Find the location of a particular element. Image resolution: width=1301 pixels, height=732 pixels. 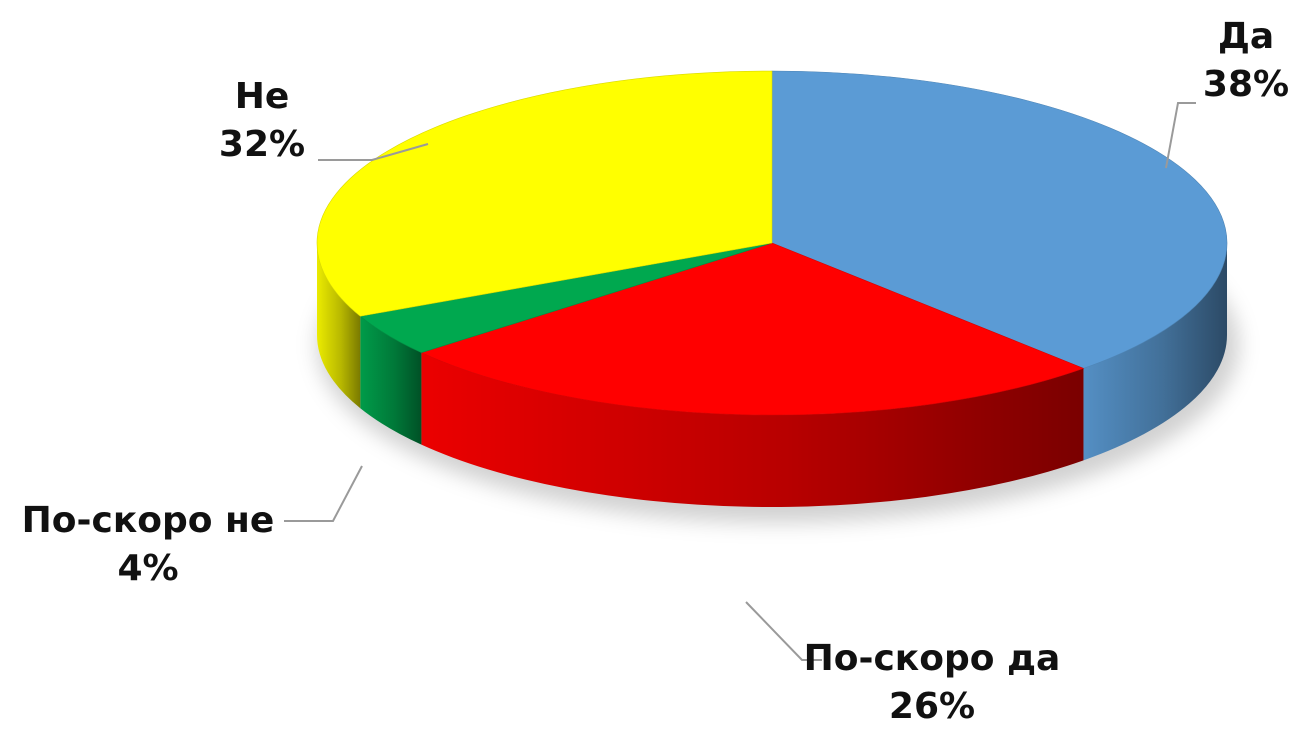

slice-3-percent-label: 4% is located at coordinates (147, 568).